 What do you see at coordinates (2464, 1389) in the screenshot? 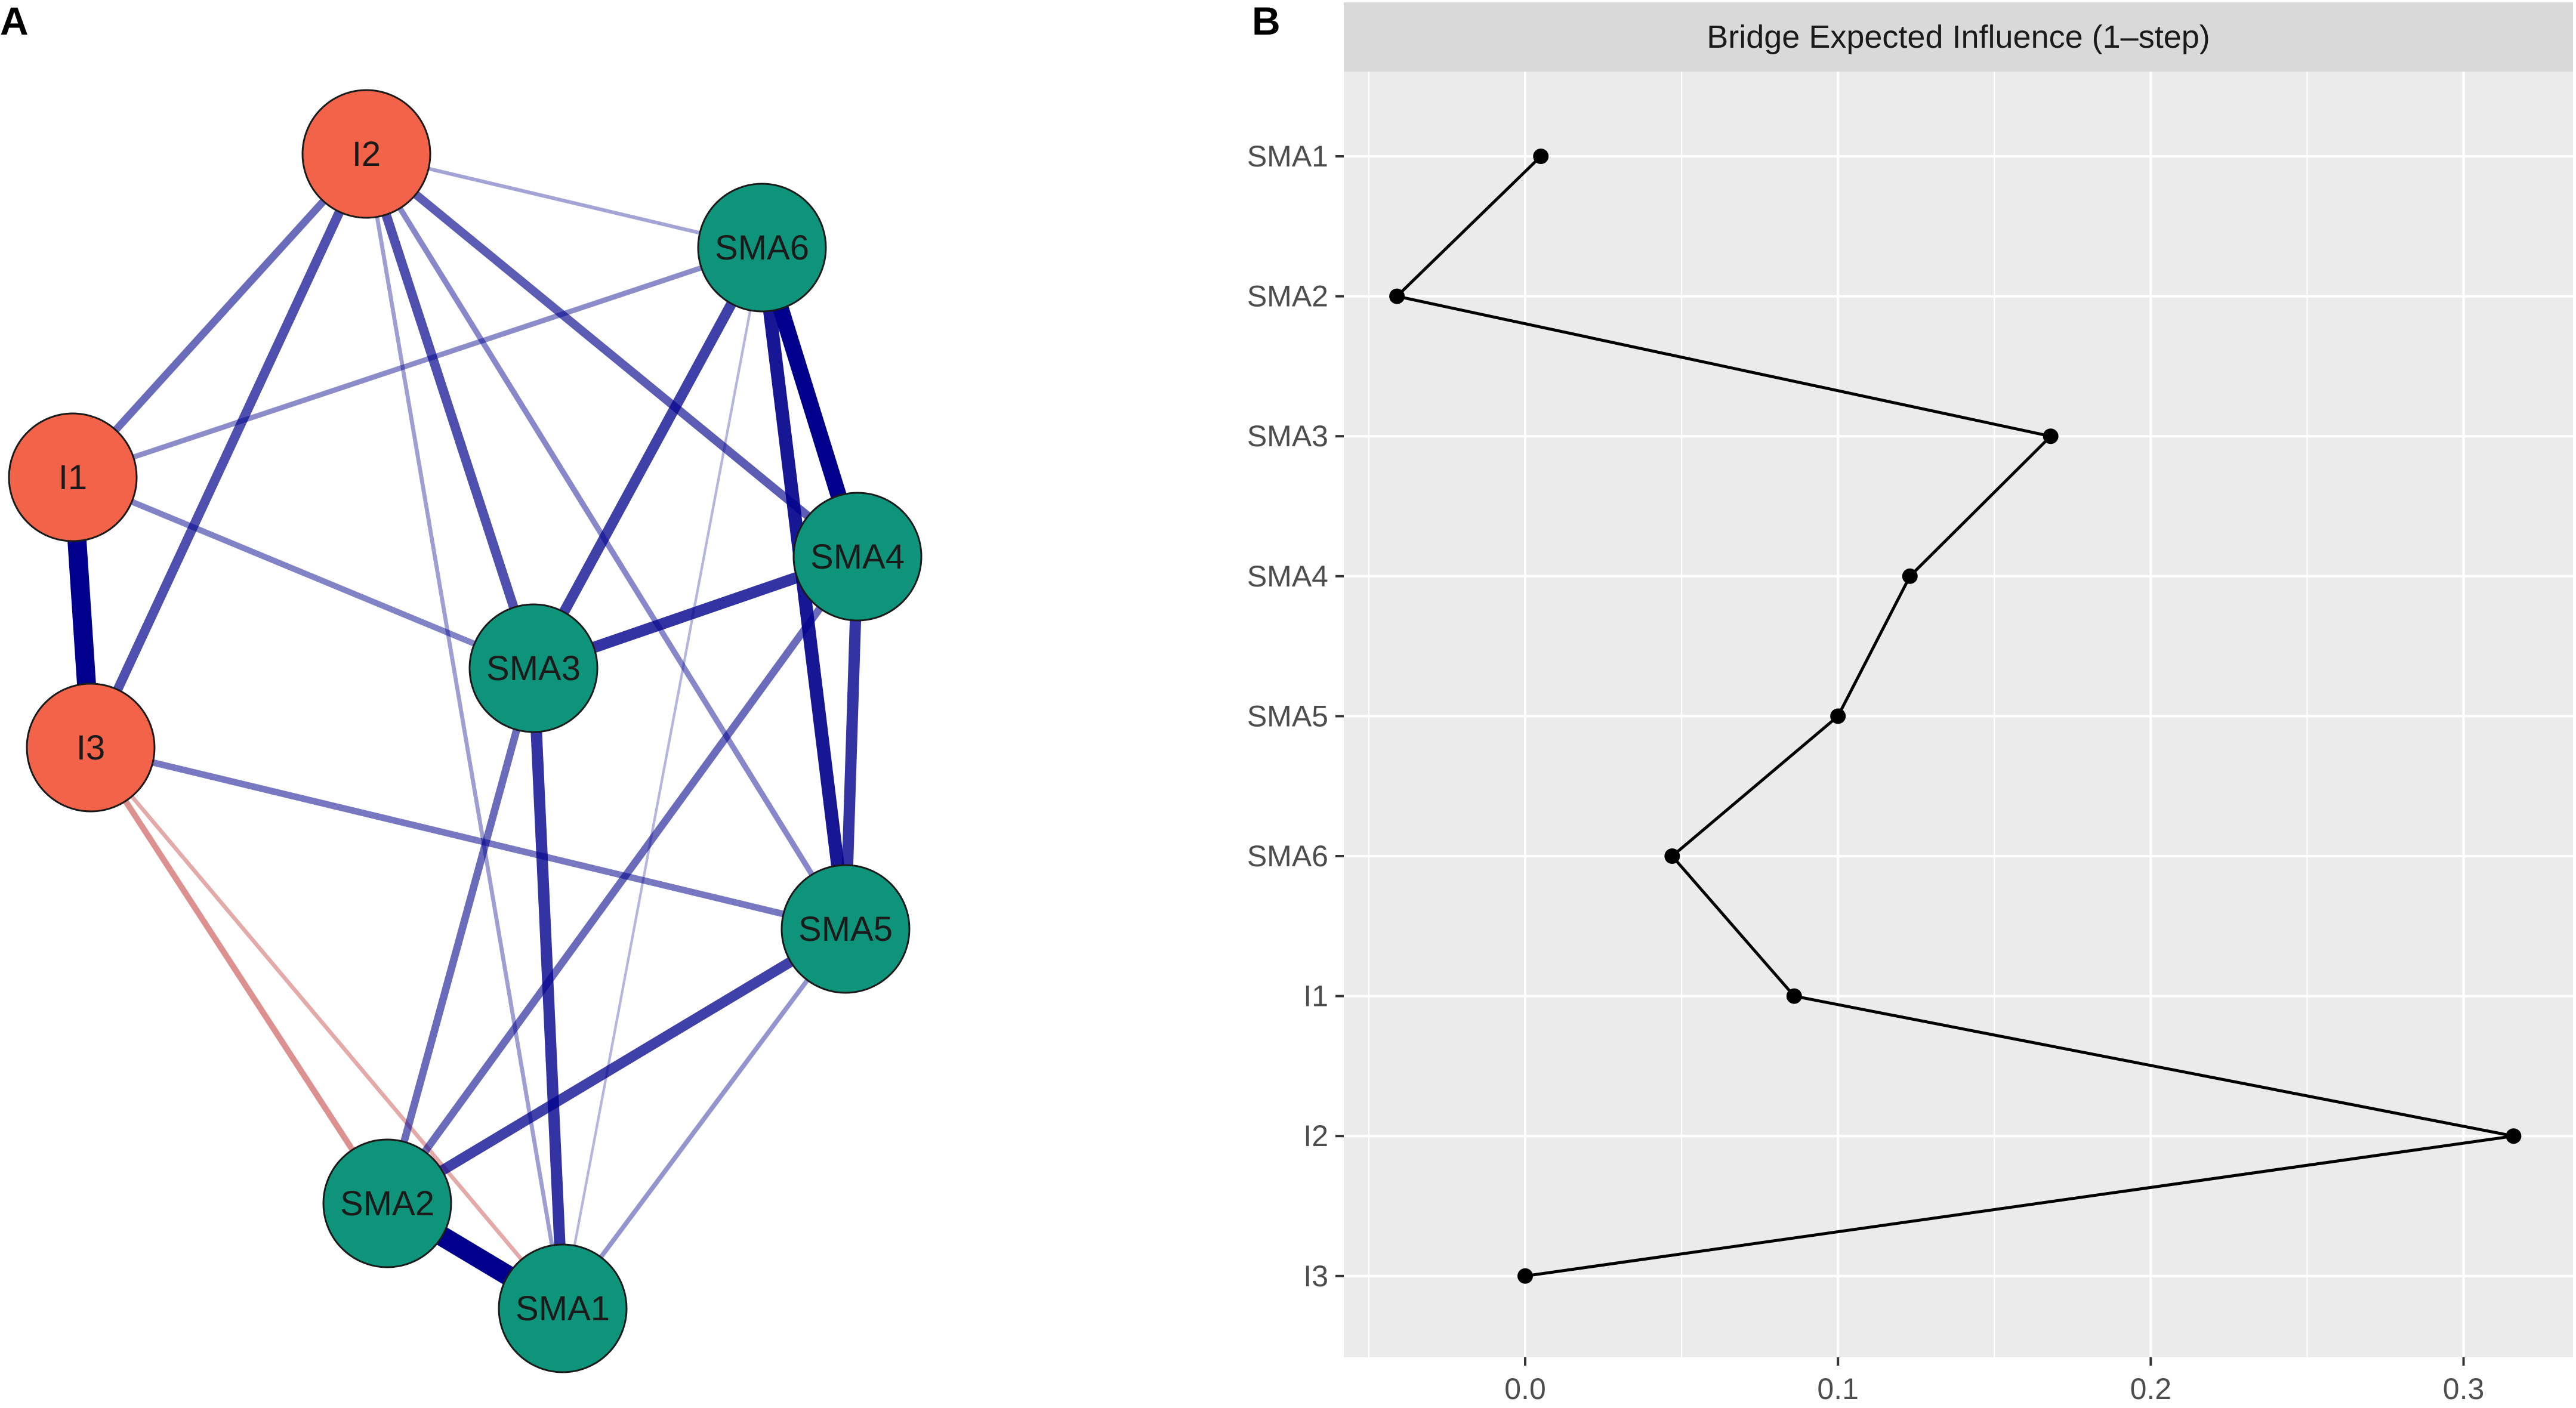
I see `x-tick-label: 0.3` at bounding box center [2464, 1389].